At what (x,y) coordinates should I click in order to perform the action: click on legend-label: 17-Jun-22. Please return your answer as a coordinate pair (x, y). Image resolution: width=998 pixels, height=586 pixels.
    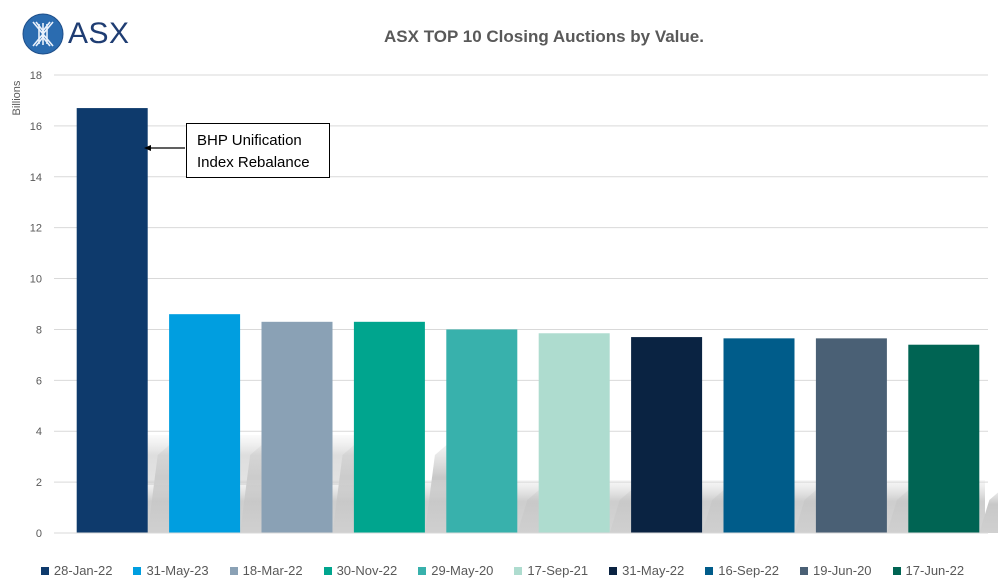
    Looking at the image, I should click on (935, 570).